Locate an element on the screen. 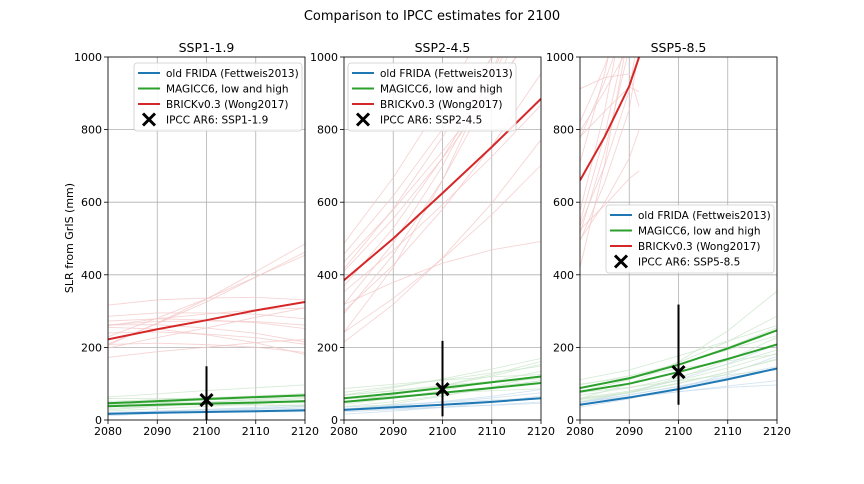 Image resolution: width=864 pixels, height=484 pixels. panel-title: SSP2-4.5 is located at coordinates (443, 47).